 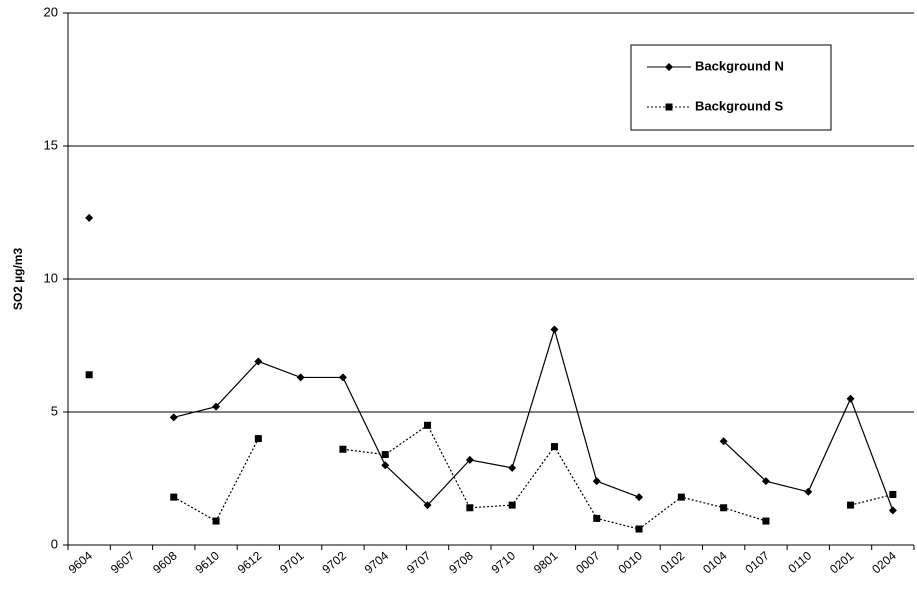 I want to click on y-tick-label: 20, so click(x=51, y=11).